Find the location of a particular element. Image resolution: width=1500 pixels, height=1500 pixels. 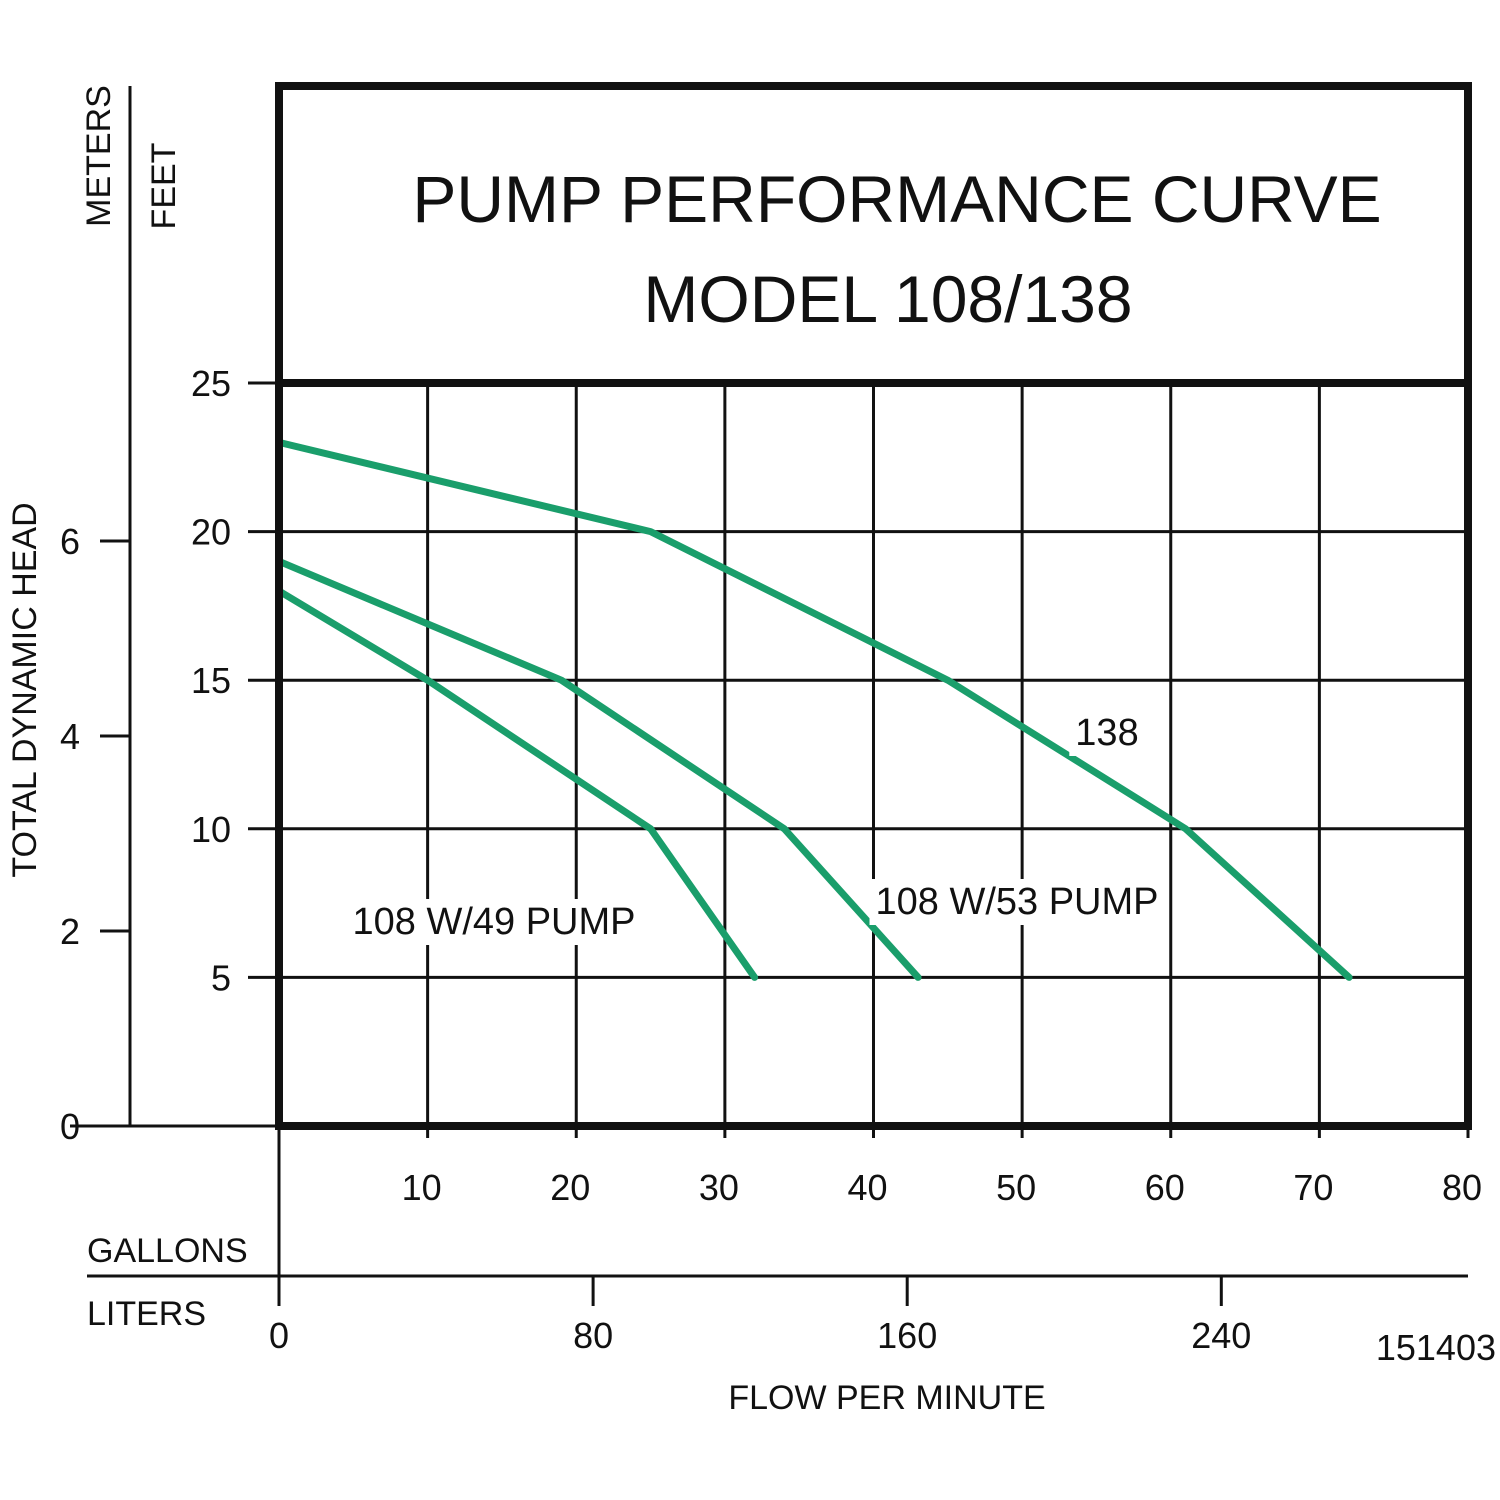

y-unit-meters: METERS is located at coordinates (99, 156).